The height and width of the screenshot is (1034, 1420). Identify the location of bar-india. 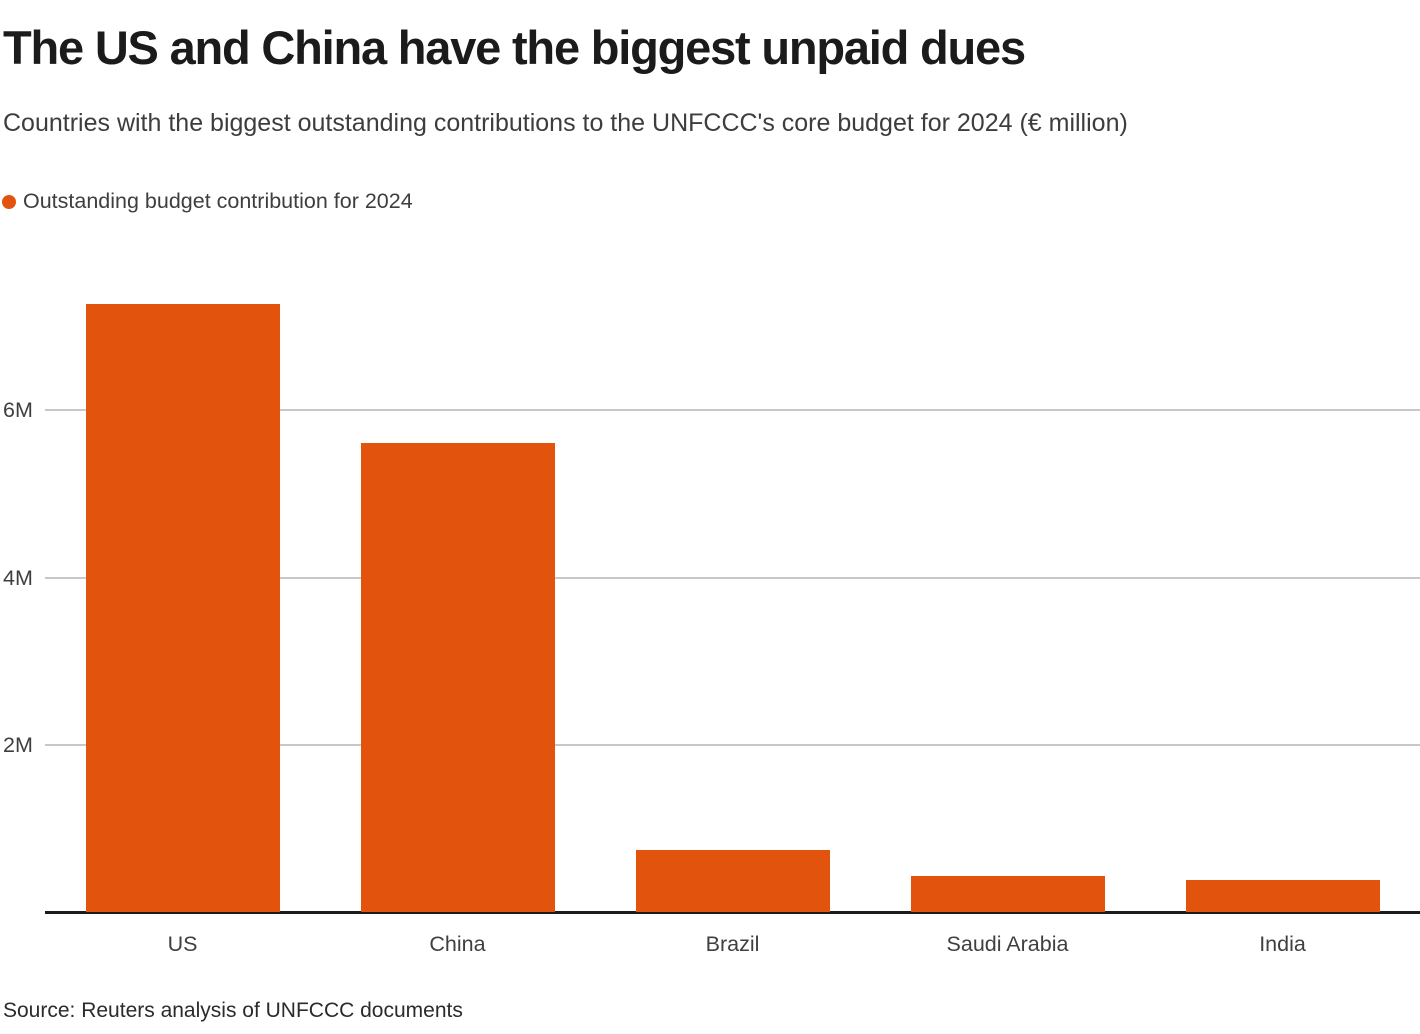
(1282, 896).